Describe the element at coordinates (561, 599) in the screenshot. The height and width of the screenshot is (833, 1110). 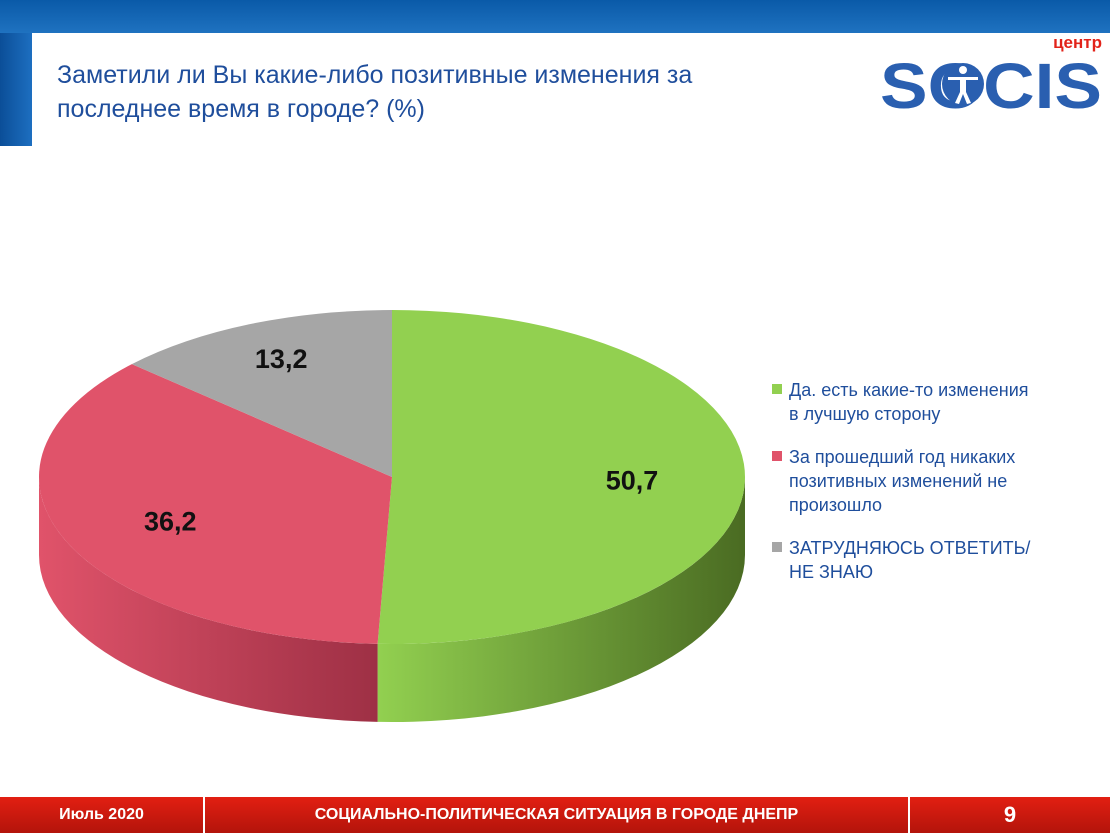
I see `pie-slice-yes-side` at that location.